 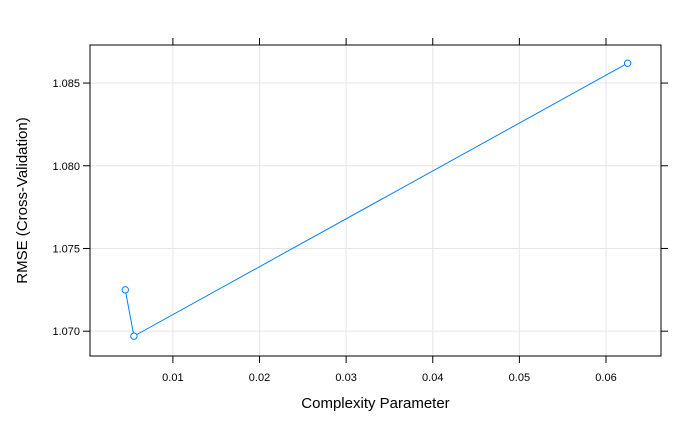 What do you see at coordinates (66, 167) in the screenshot?
I see `y-tick-label: 1.080` at bounding box center [66, 167].